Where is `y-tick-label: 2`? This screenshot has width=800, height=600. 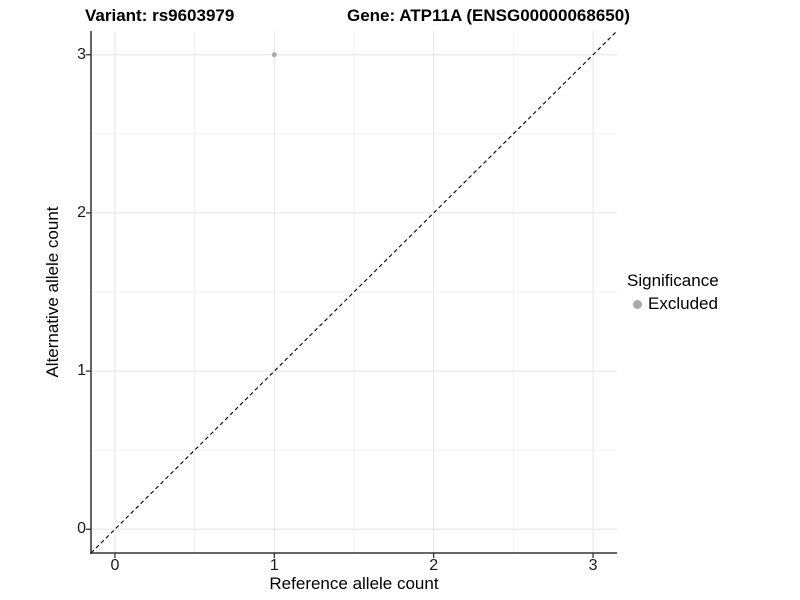
y-tick-label: 2 is located at coordinates (81, 212).